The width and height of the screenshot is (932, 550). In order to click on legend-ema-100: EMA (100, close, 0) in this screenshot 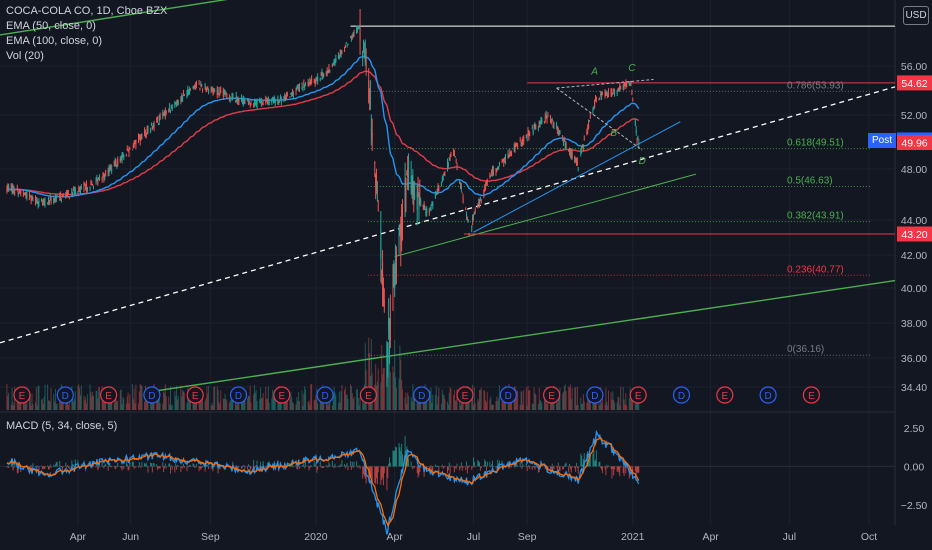, I will do `click(54, 41)`.